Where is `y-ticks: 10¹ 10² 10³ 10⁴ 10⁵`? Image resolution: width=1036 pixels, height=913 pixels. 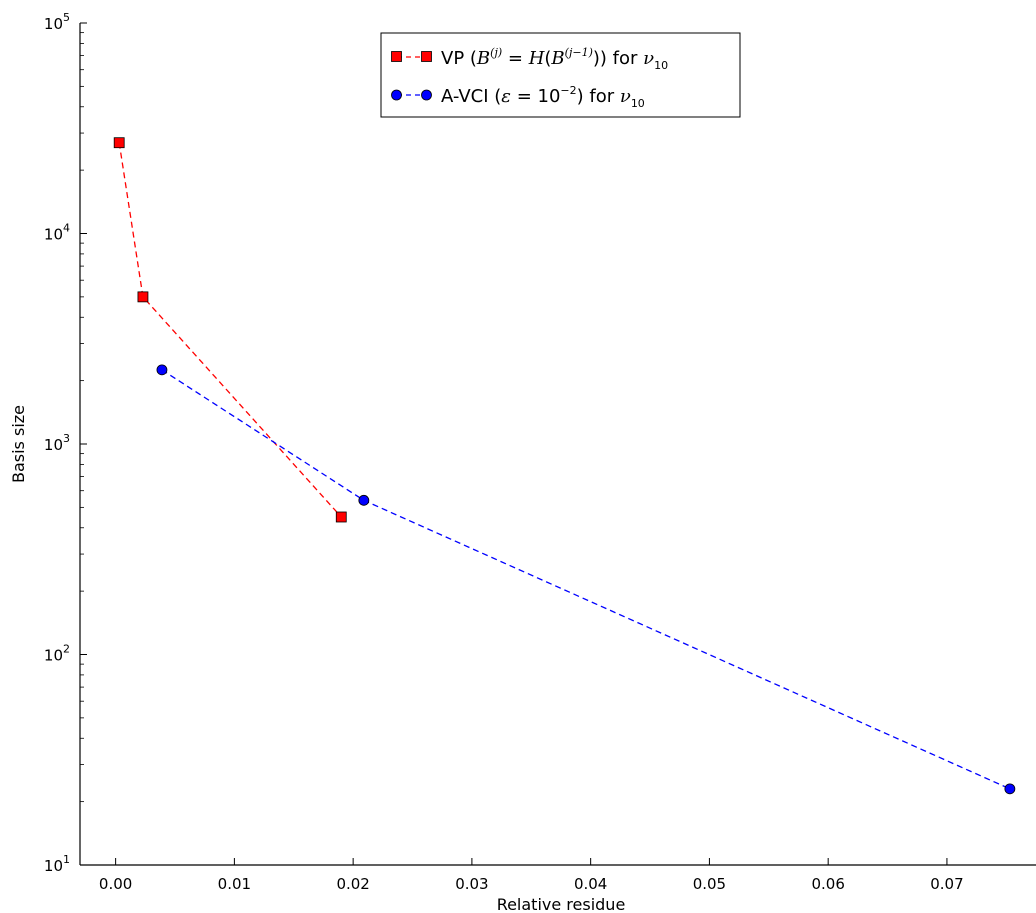
y-ticks: 10¹ 10² 10³ 10⁴ 10⁵ is located at coordinates (65, 443).